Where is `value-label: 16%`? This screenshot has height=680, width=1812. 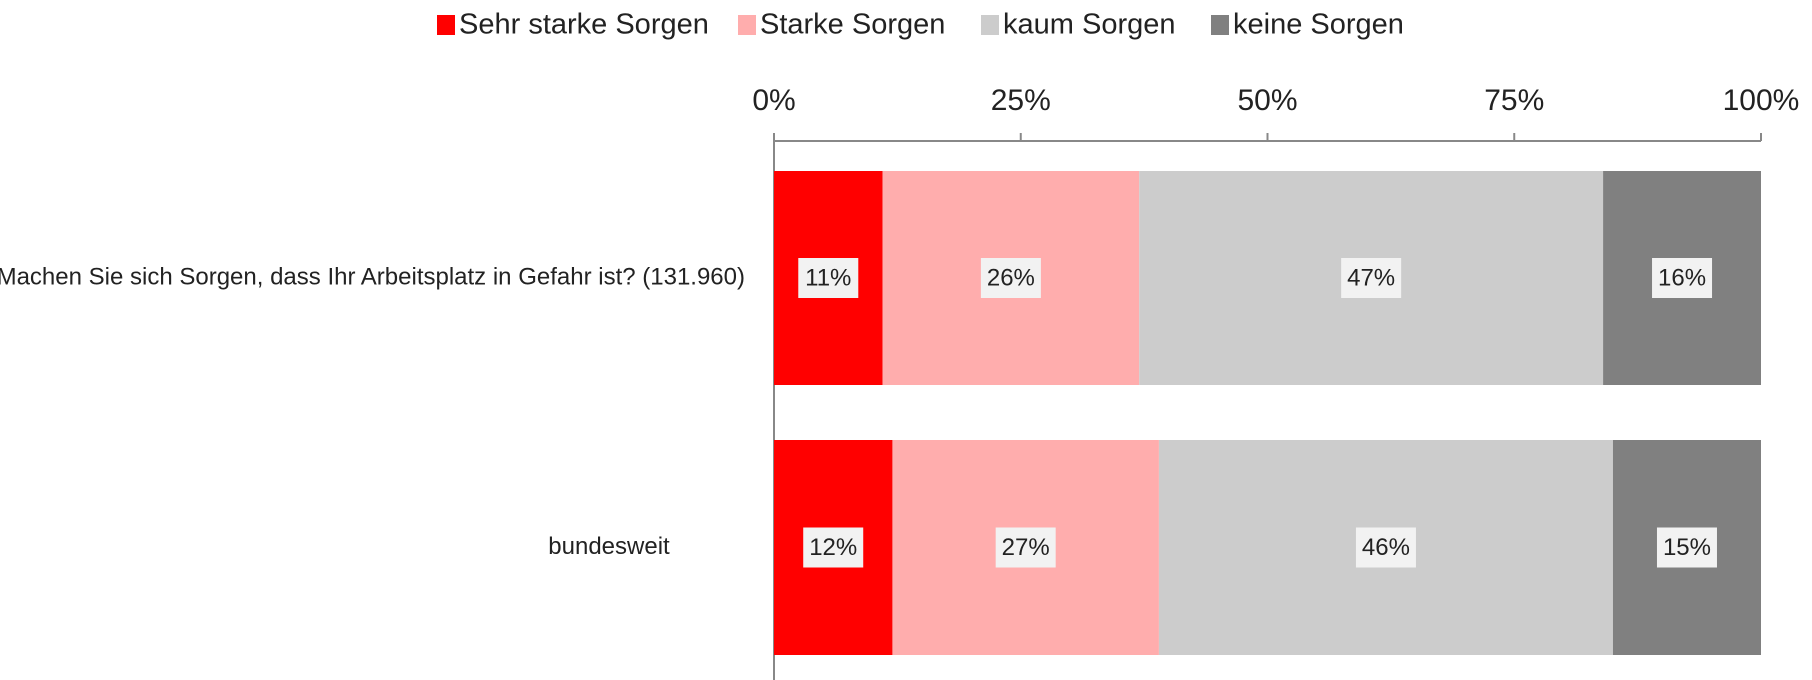 value-label: 16% is located at coordinates (1682, 277).